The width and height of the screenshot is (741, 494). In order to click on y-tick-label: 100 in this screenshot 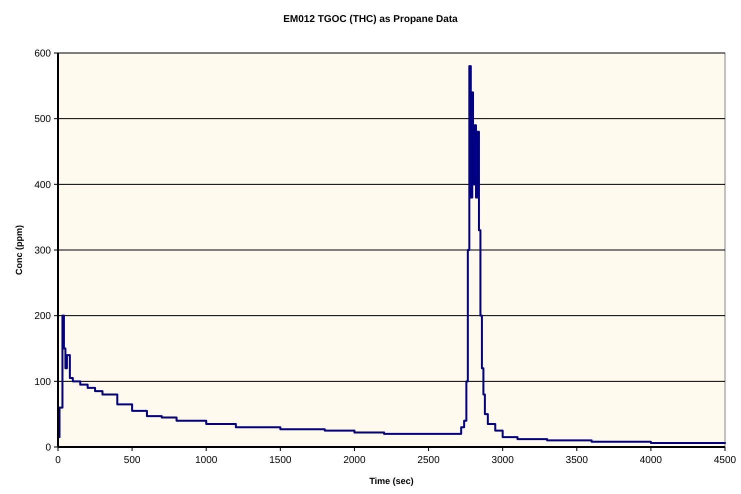, I will do `click(43, 382)`.